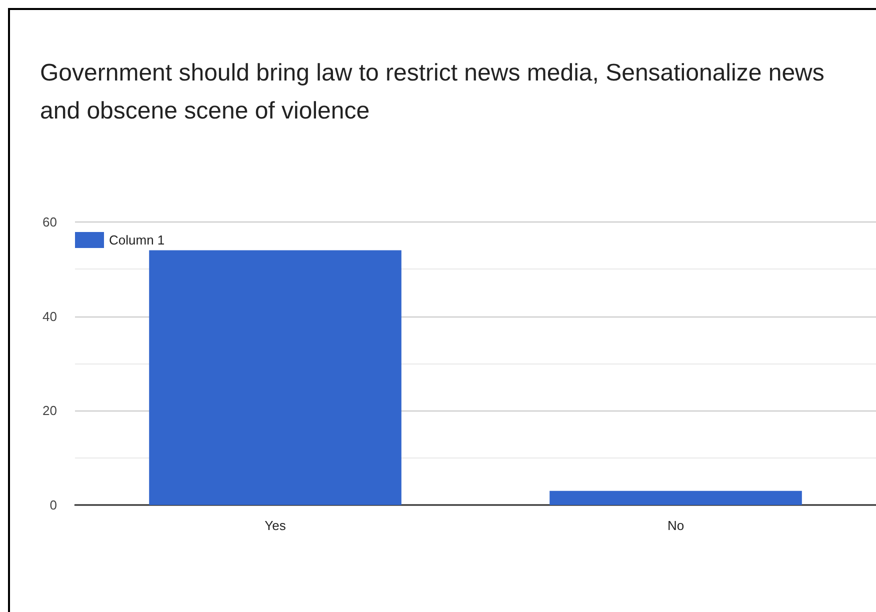 This screenshot has width=876, height=612. Describe the element at coordinates (49, 410) in the screenshot. I see `y-tick-label: 20` at that location.